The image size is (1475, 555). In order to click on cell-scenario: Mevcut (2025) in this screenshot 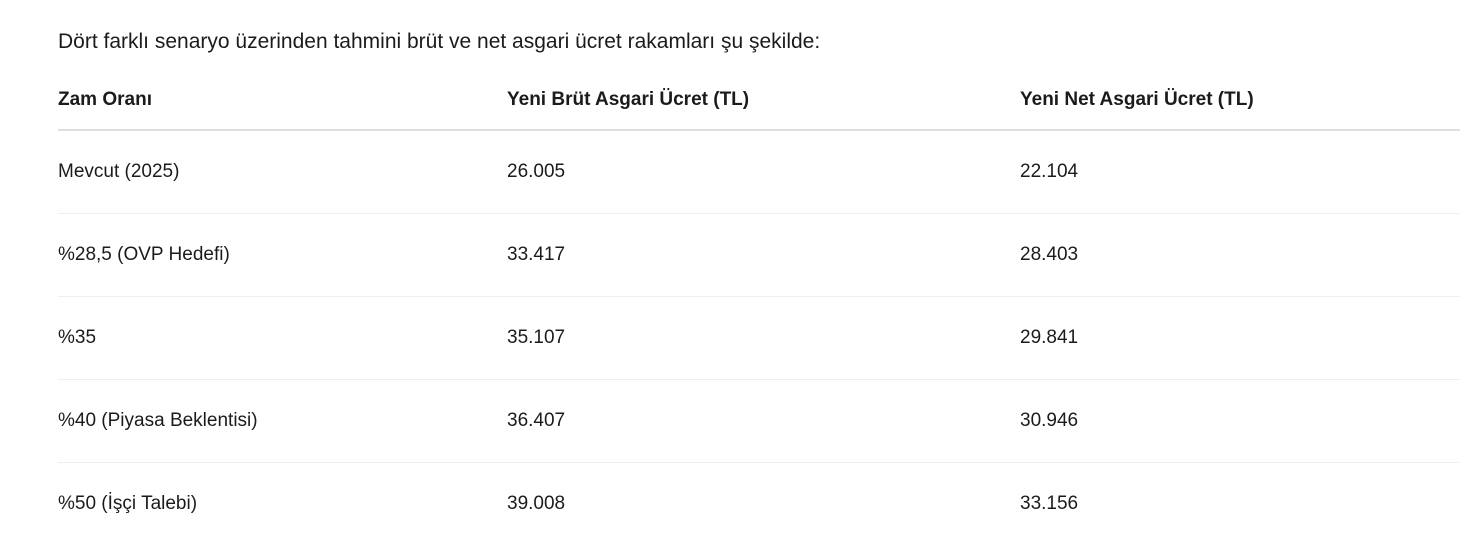, I will do `click(282, 172)`.